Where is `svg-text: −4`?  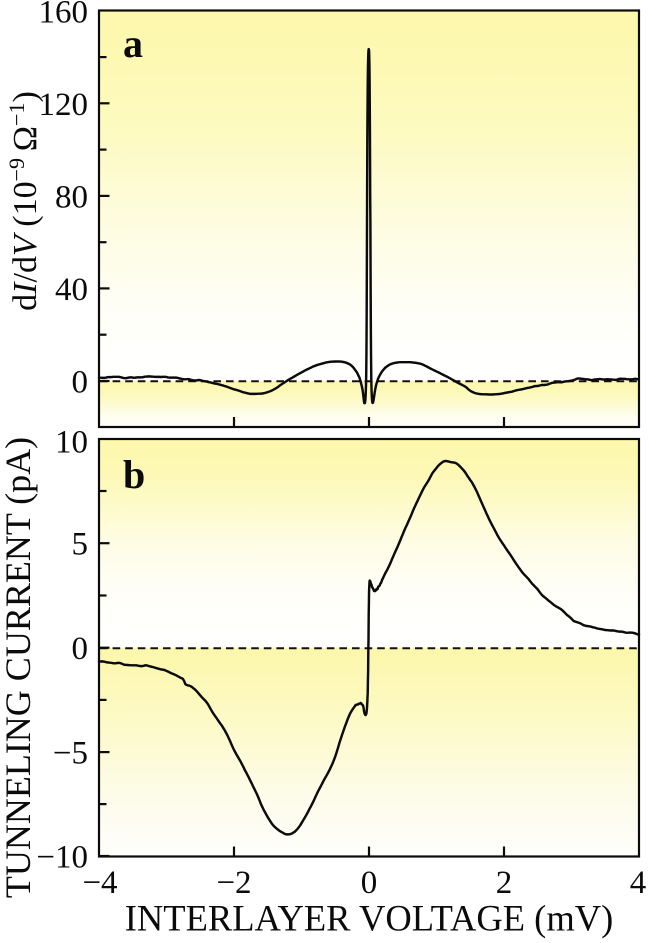 svg-text: −4 is located at coordinates (99, 883).